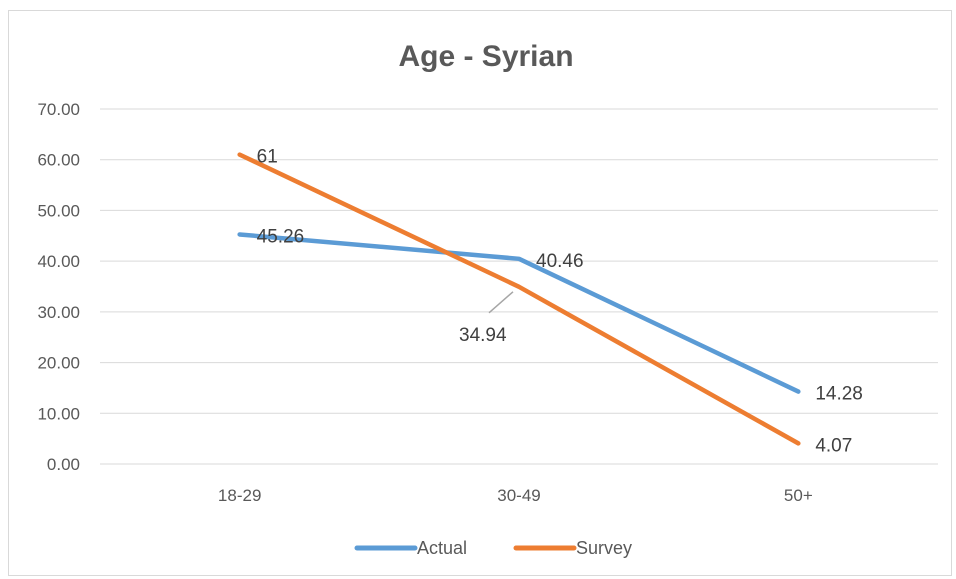 Image resolution: width=956 pixels, height=579 pixels. Describe the element at coordinates (833, 445) in the screenshot. I see `data-label-survey: 4.07` at that location.